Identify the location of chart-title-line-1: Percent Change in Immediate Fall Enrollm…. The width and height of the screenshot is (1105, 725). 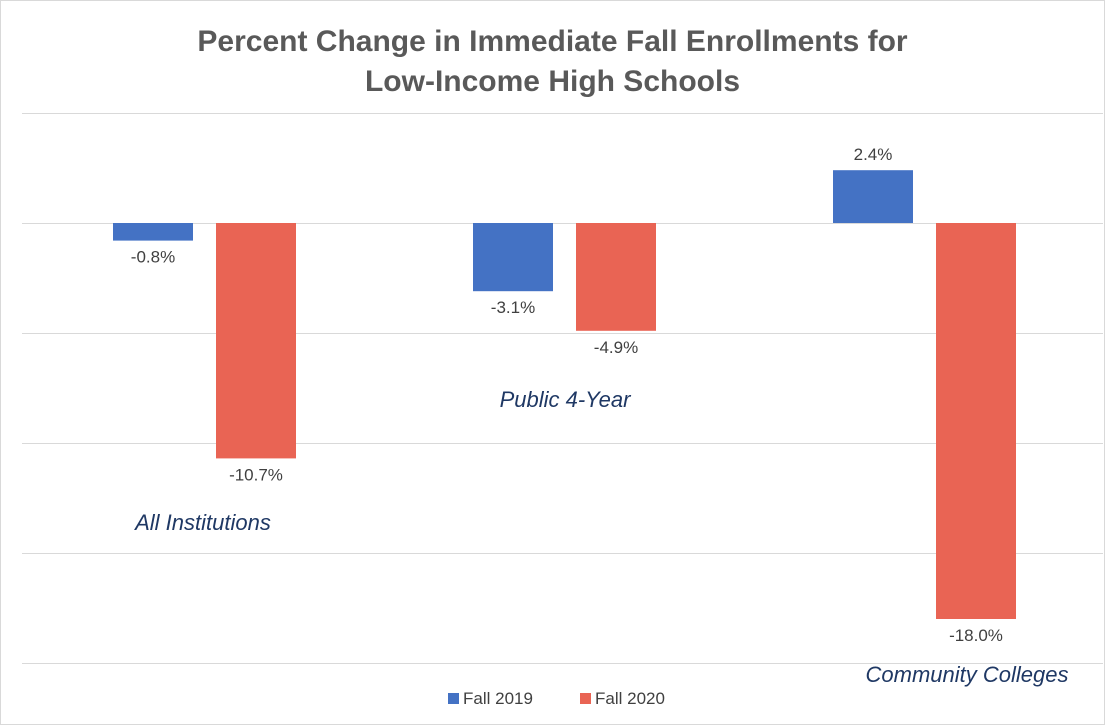
(552, 41).